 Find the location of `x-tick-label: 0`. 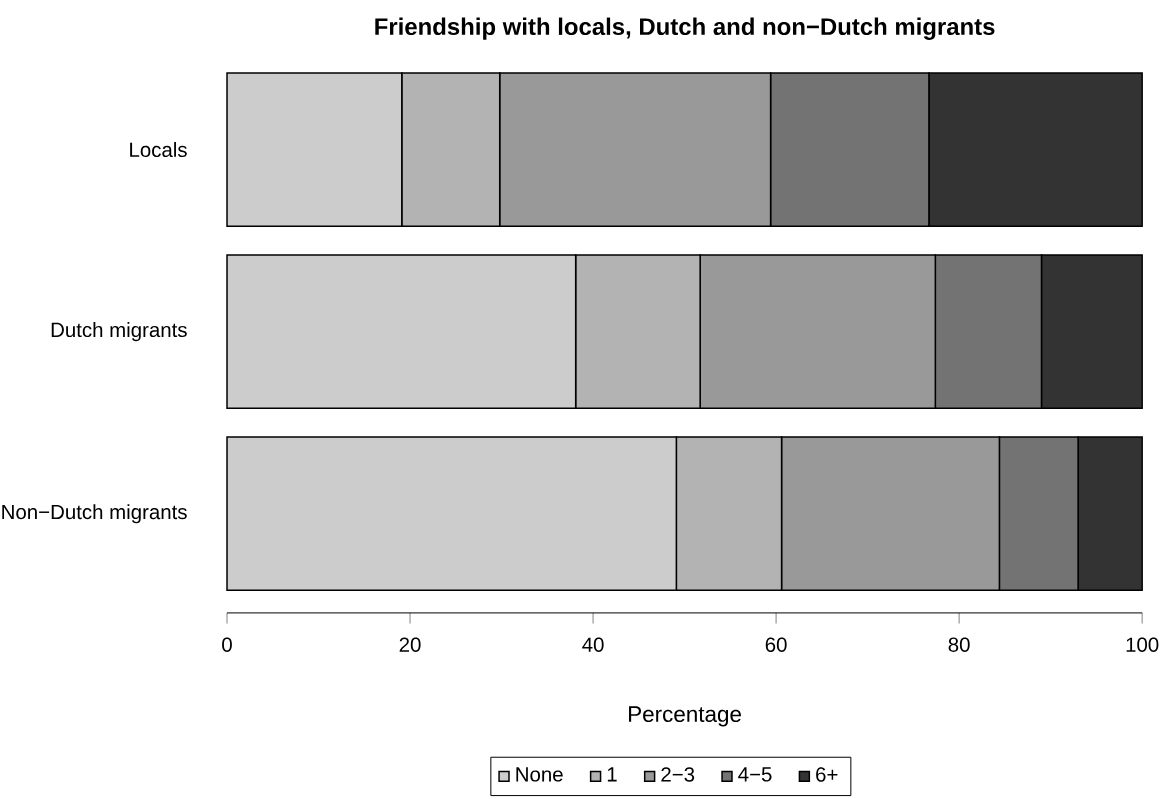

x-tick-label: 0 is located at coordinates (227, 644).